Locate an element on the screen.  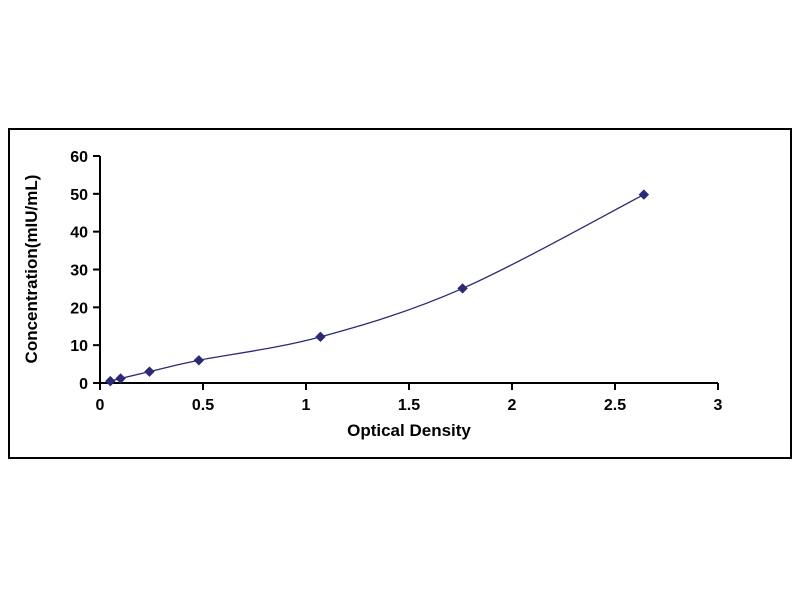
y-tick-label: 10 is located at coordinates (79, 346).